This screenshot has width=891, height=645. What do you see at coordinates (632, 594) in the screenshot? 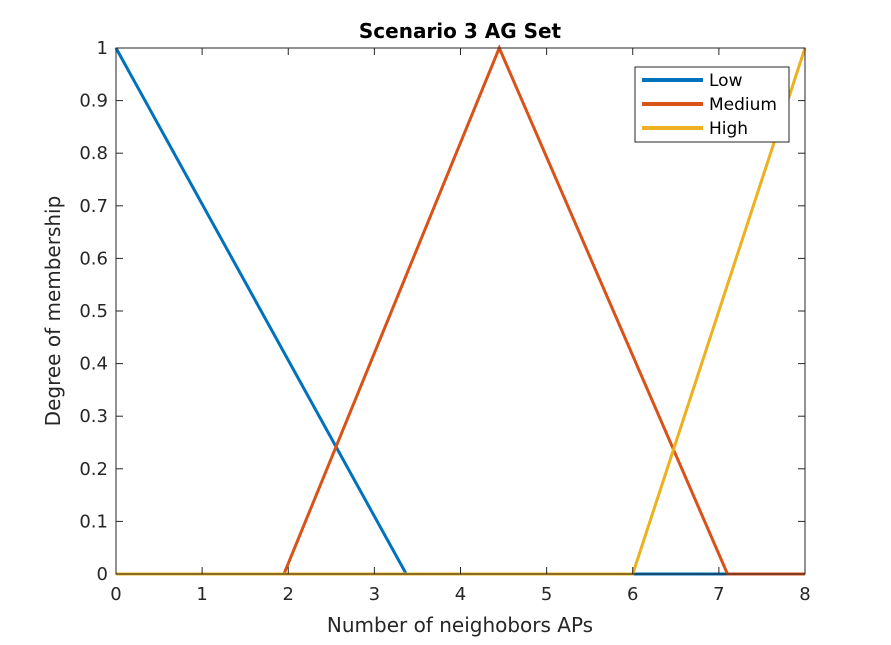
I see `x-tick-label: 6` at bounding box center [632, 594].